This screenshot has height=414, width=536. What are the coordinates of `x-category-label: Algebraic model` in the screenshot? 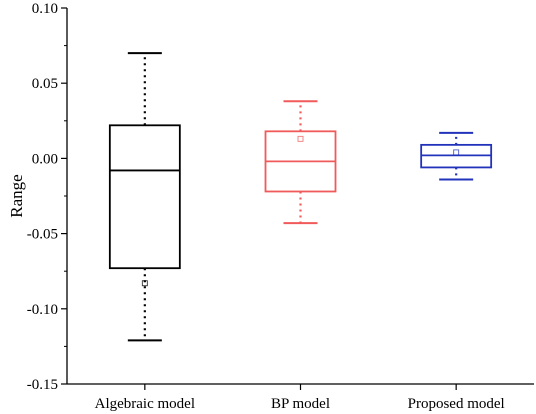 It's located at (145, 404).